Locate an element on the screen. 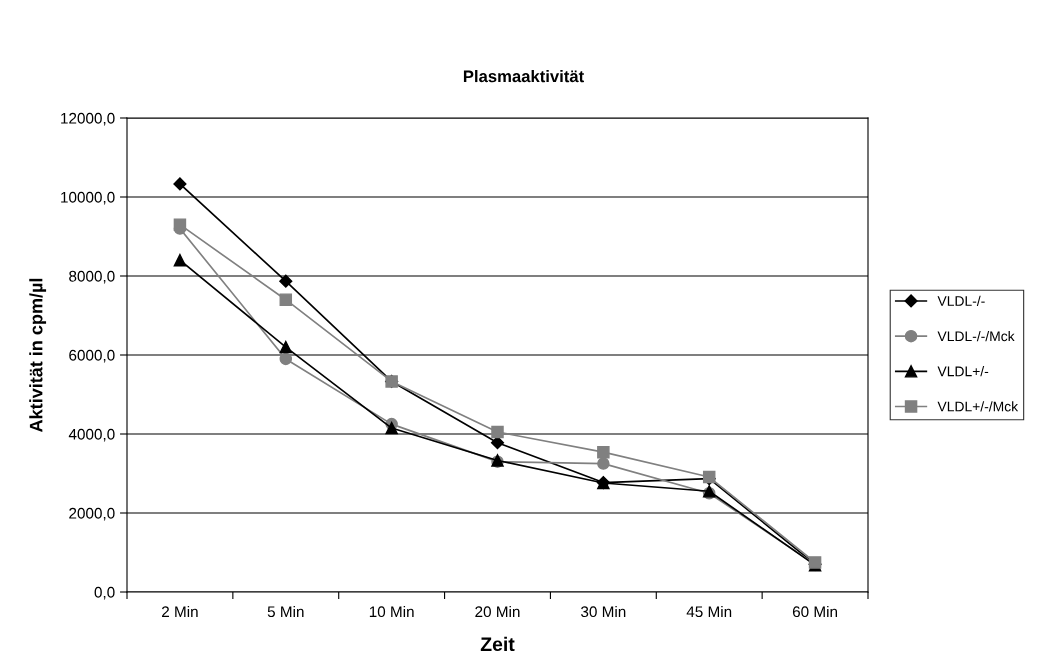 The image size is (1047, 666). x-tick-label: 2 Min is located at coordinates (180, 611).